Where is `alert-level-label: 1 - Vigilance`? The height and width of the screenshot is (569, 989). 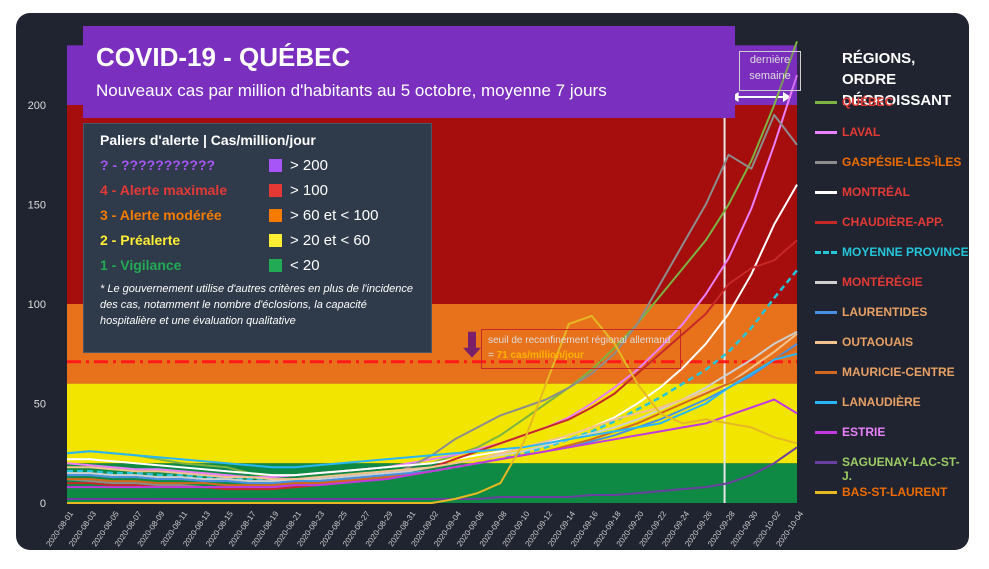 alert-level-label: 1 - Vigilance is located at coordinates (141, 265).